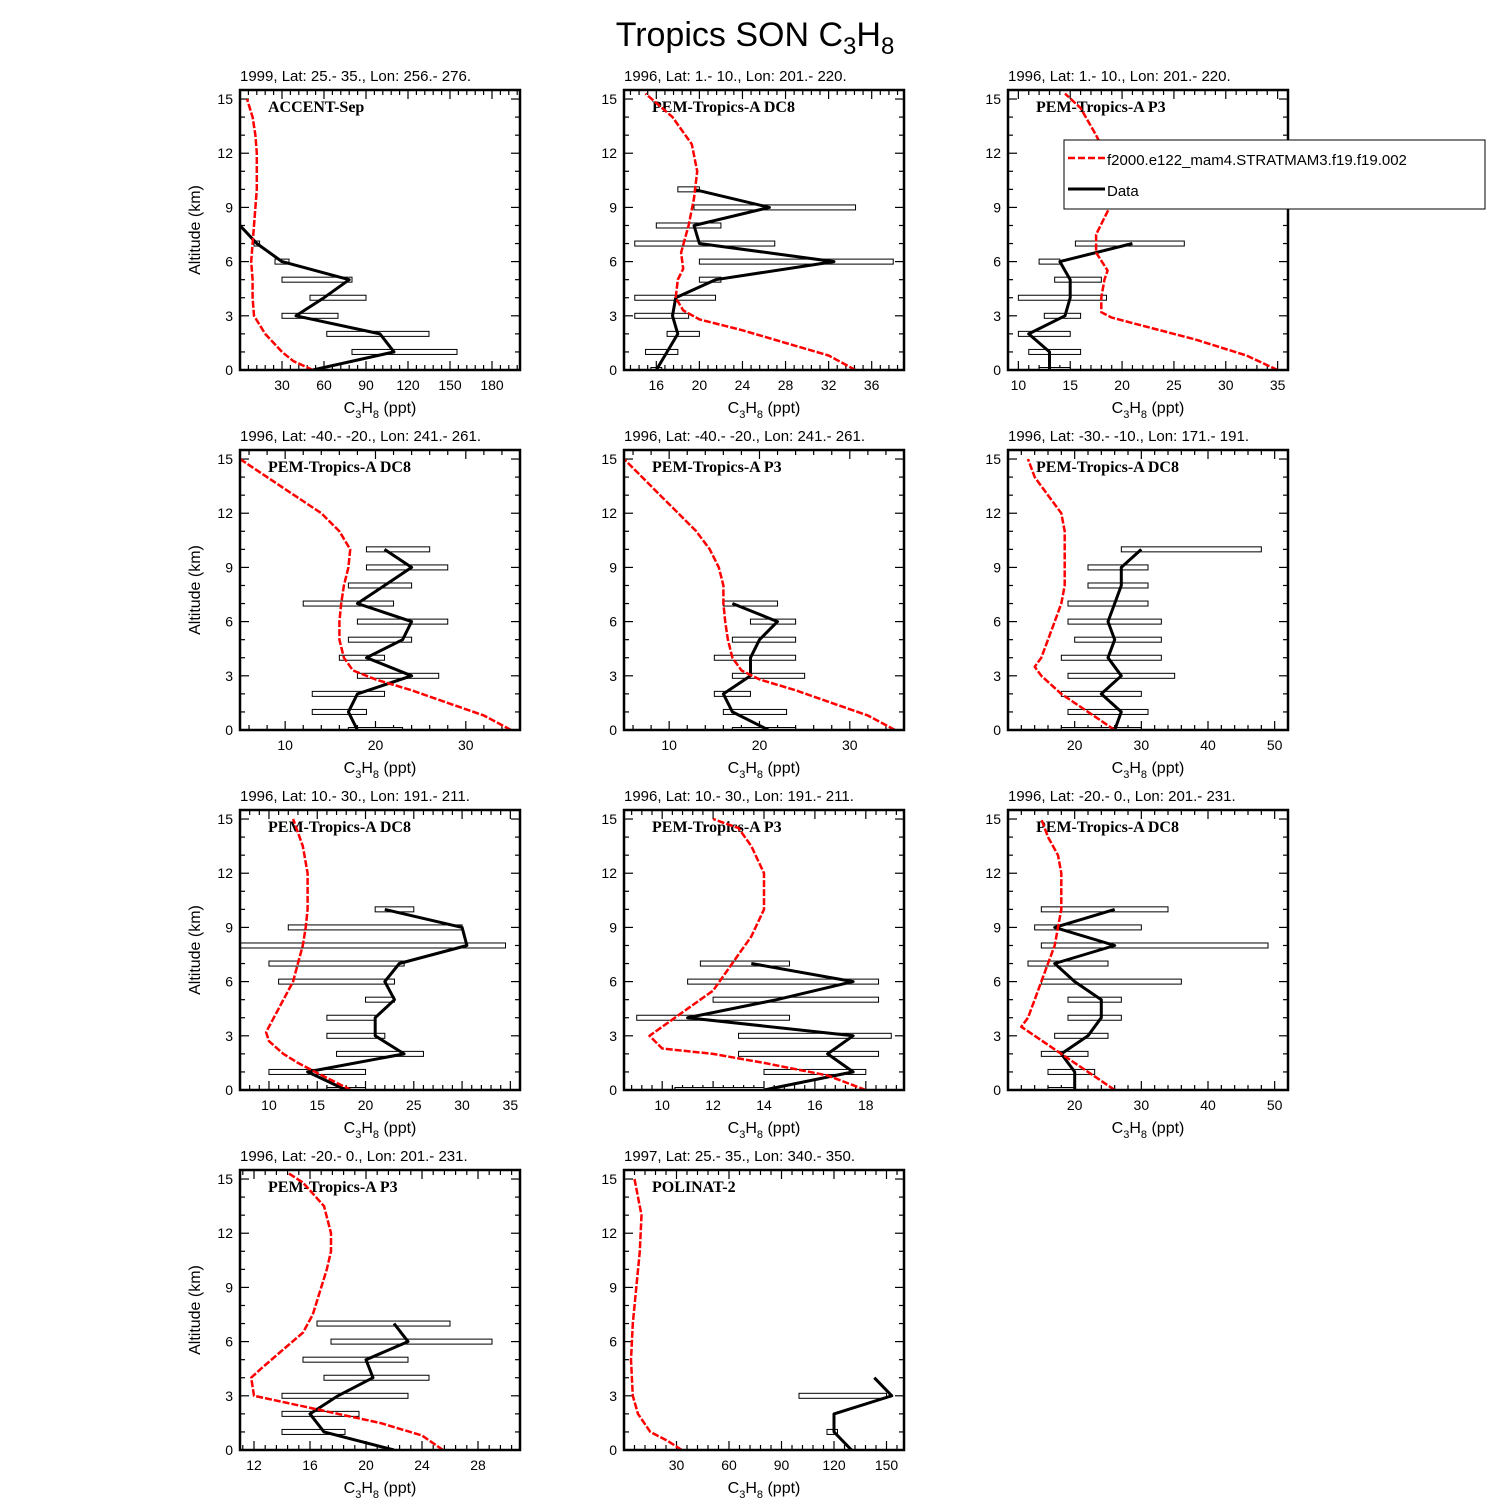  What do you see at coordinates (713, 1105) in the screenshot?
I see `x-tick-label: 12` at bounding box center [713, 1105].